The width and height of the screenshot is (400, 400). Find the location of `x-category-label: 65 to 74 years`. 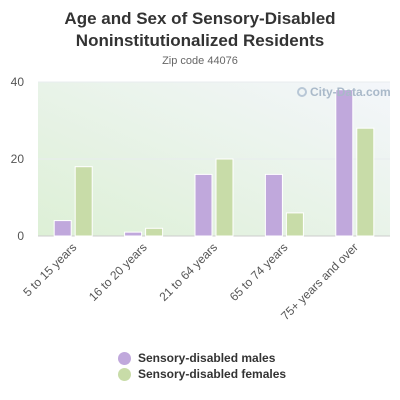

x-category-label: 65 to 74 years is located at coordinates (259, 272).